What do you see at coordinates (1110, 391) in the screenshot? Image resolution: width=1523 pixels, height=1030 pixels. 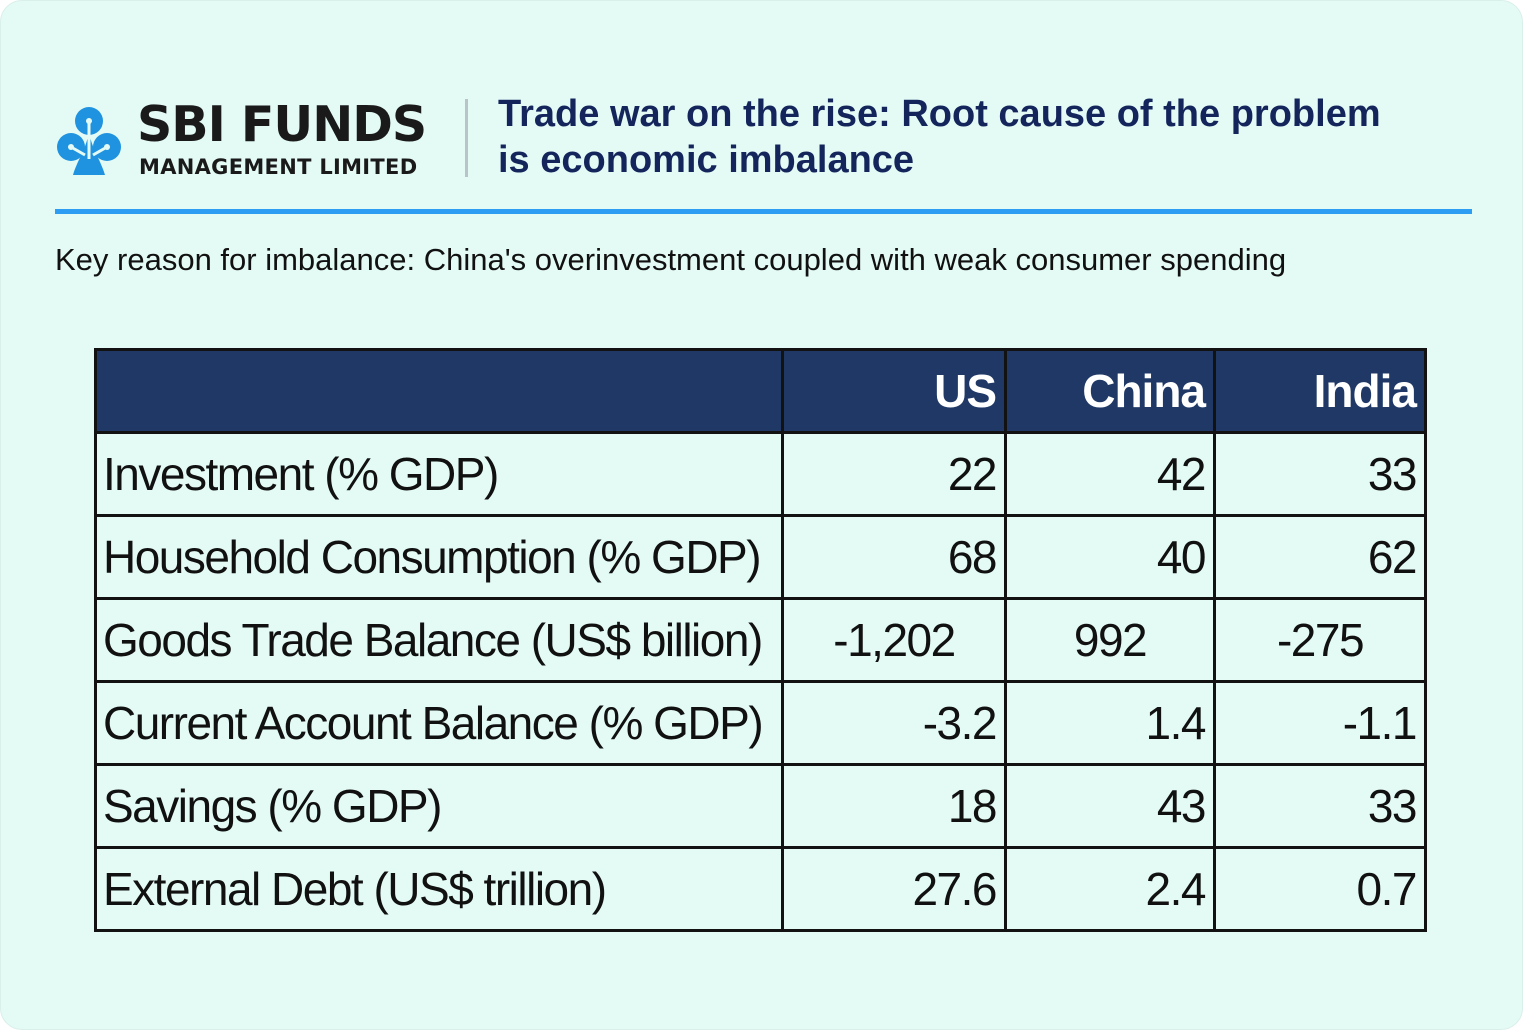 I see `column-header-china: China` at bounding box center [1110, 391].